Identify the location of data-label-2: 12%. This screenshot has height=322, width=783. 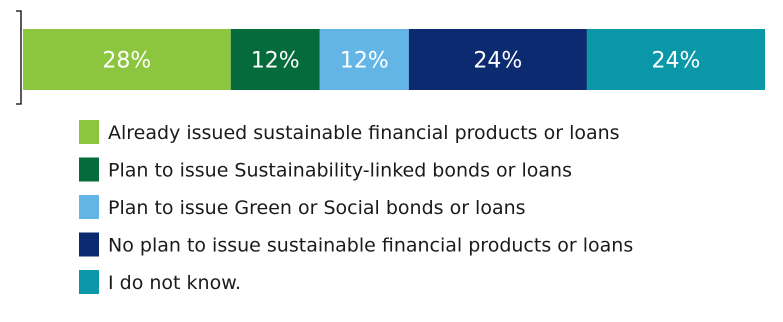
(275, 61).